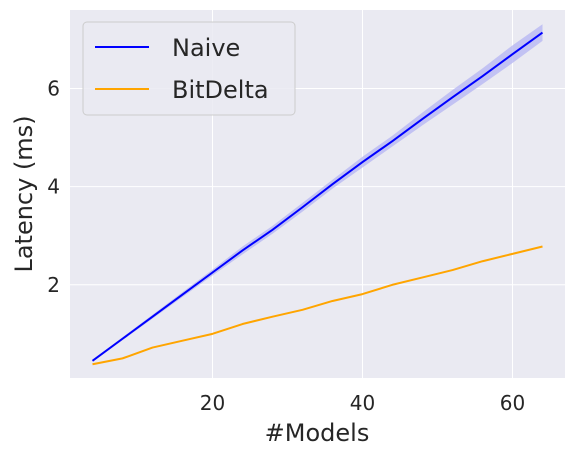 The width and height of the screenshot is (575, 456). Describe the element at coordinates (206, 48) in the screenshot. I see `legend-label-naive: Naive` at that location.